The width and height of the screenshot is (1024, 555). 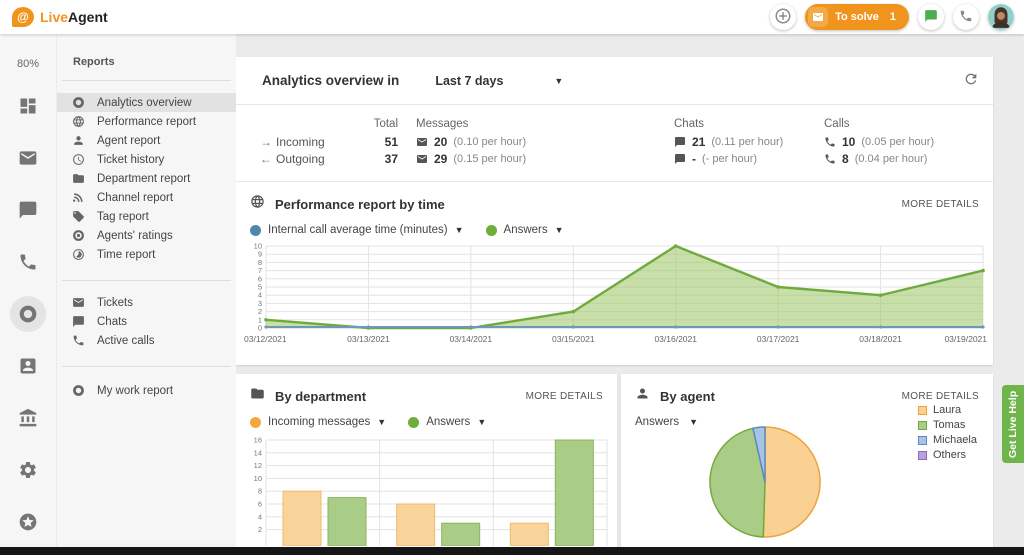 I want to click on calls-rate: (0.05 per hour), so click(x=898, y=142).